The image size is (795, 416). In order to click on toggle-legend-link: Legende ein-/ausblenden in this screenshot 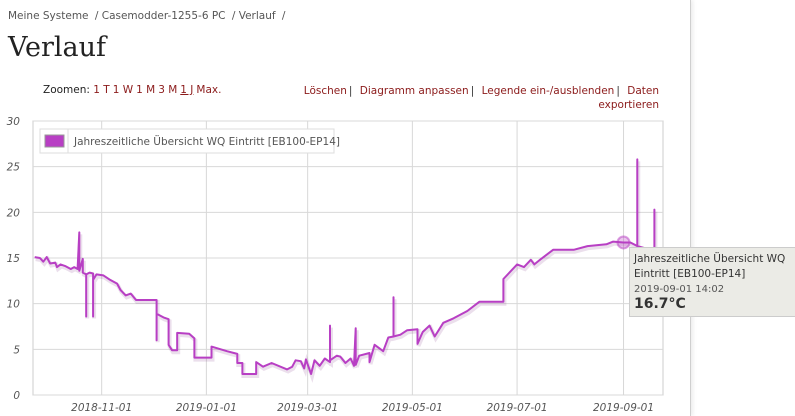, I will do `click(548, 91)`.